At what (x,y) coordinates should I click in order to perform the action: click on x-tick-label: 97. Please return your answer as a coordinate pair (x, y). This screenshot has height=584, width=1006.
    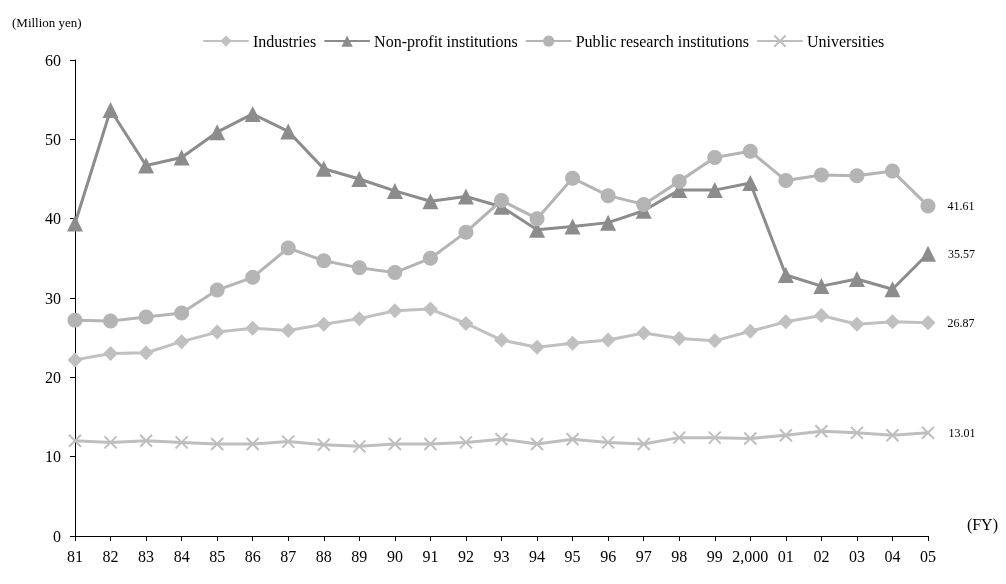
    Looking at the image, I should click on (643, 556).